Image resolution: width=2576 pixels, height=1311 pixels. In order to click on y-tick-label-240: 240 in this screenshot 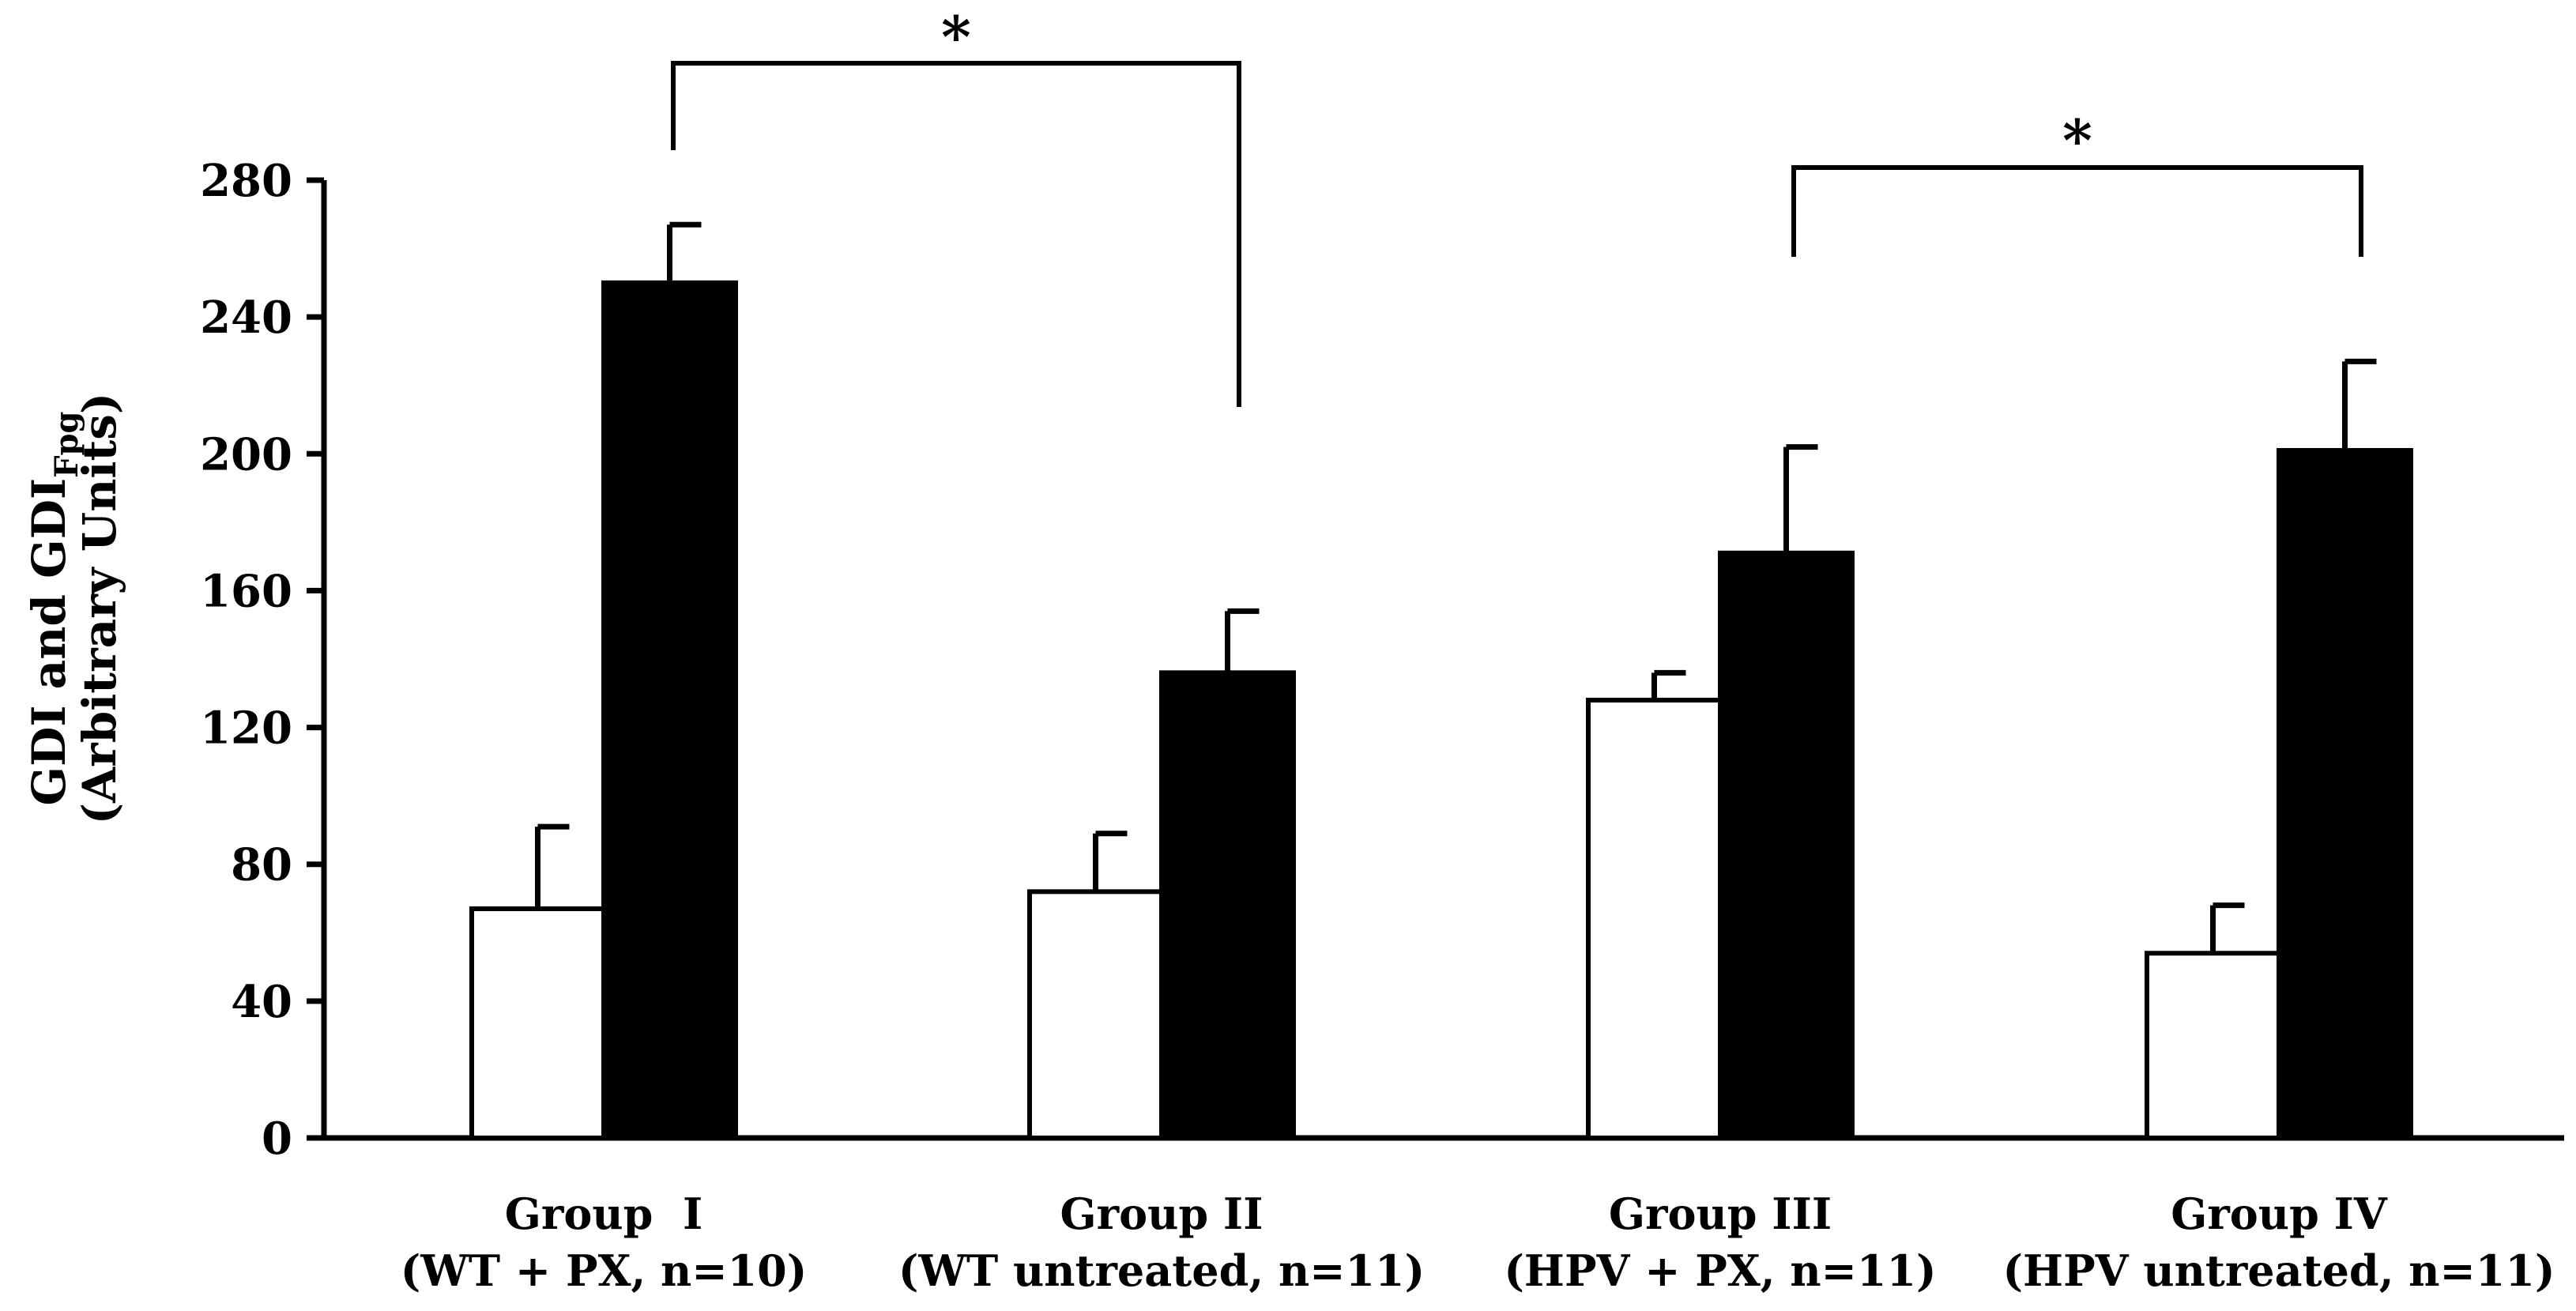, I will do `click(246, 318)`.